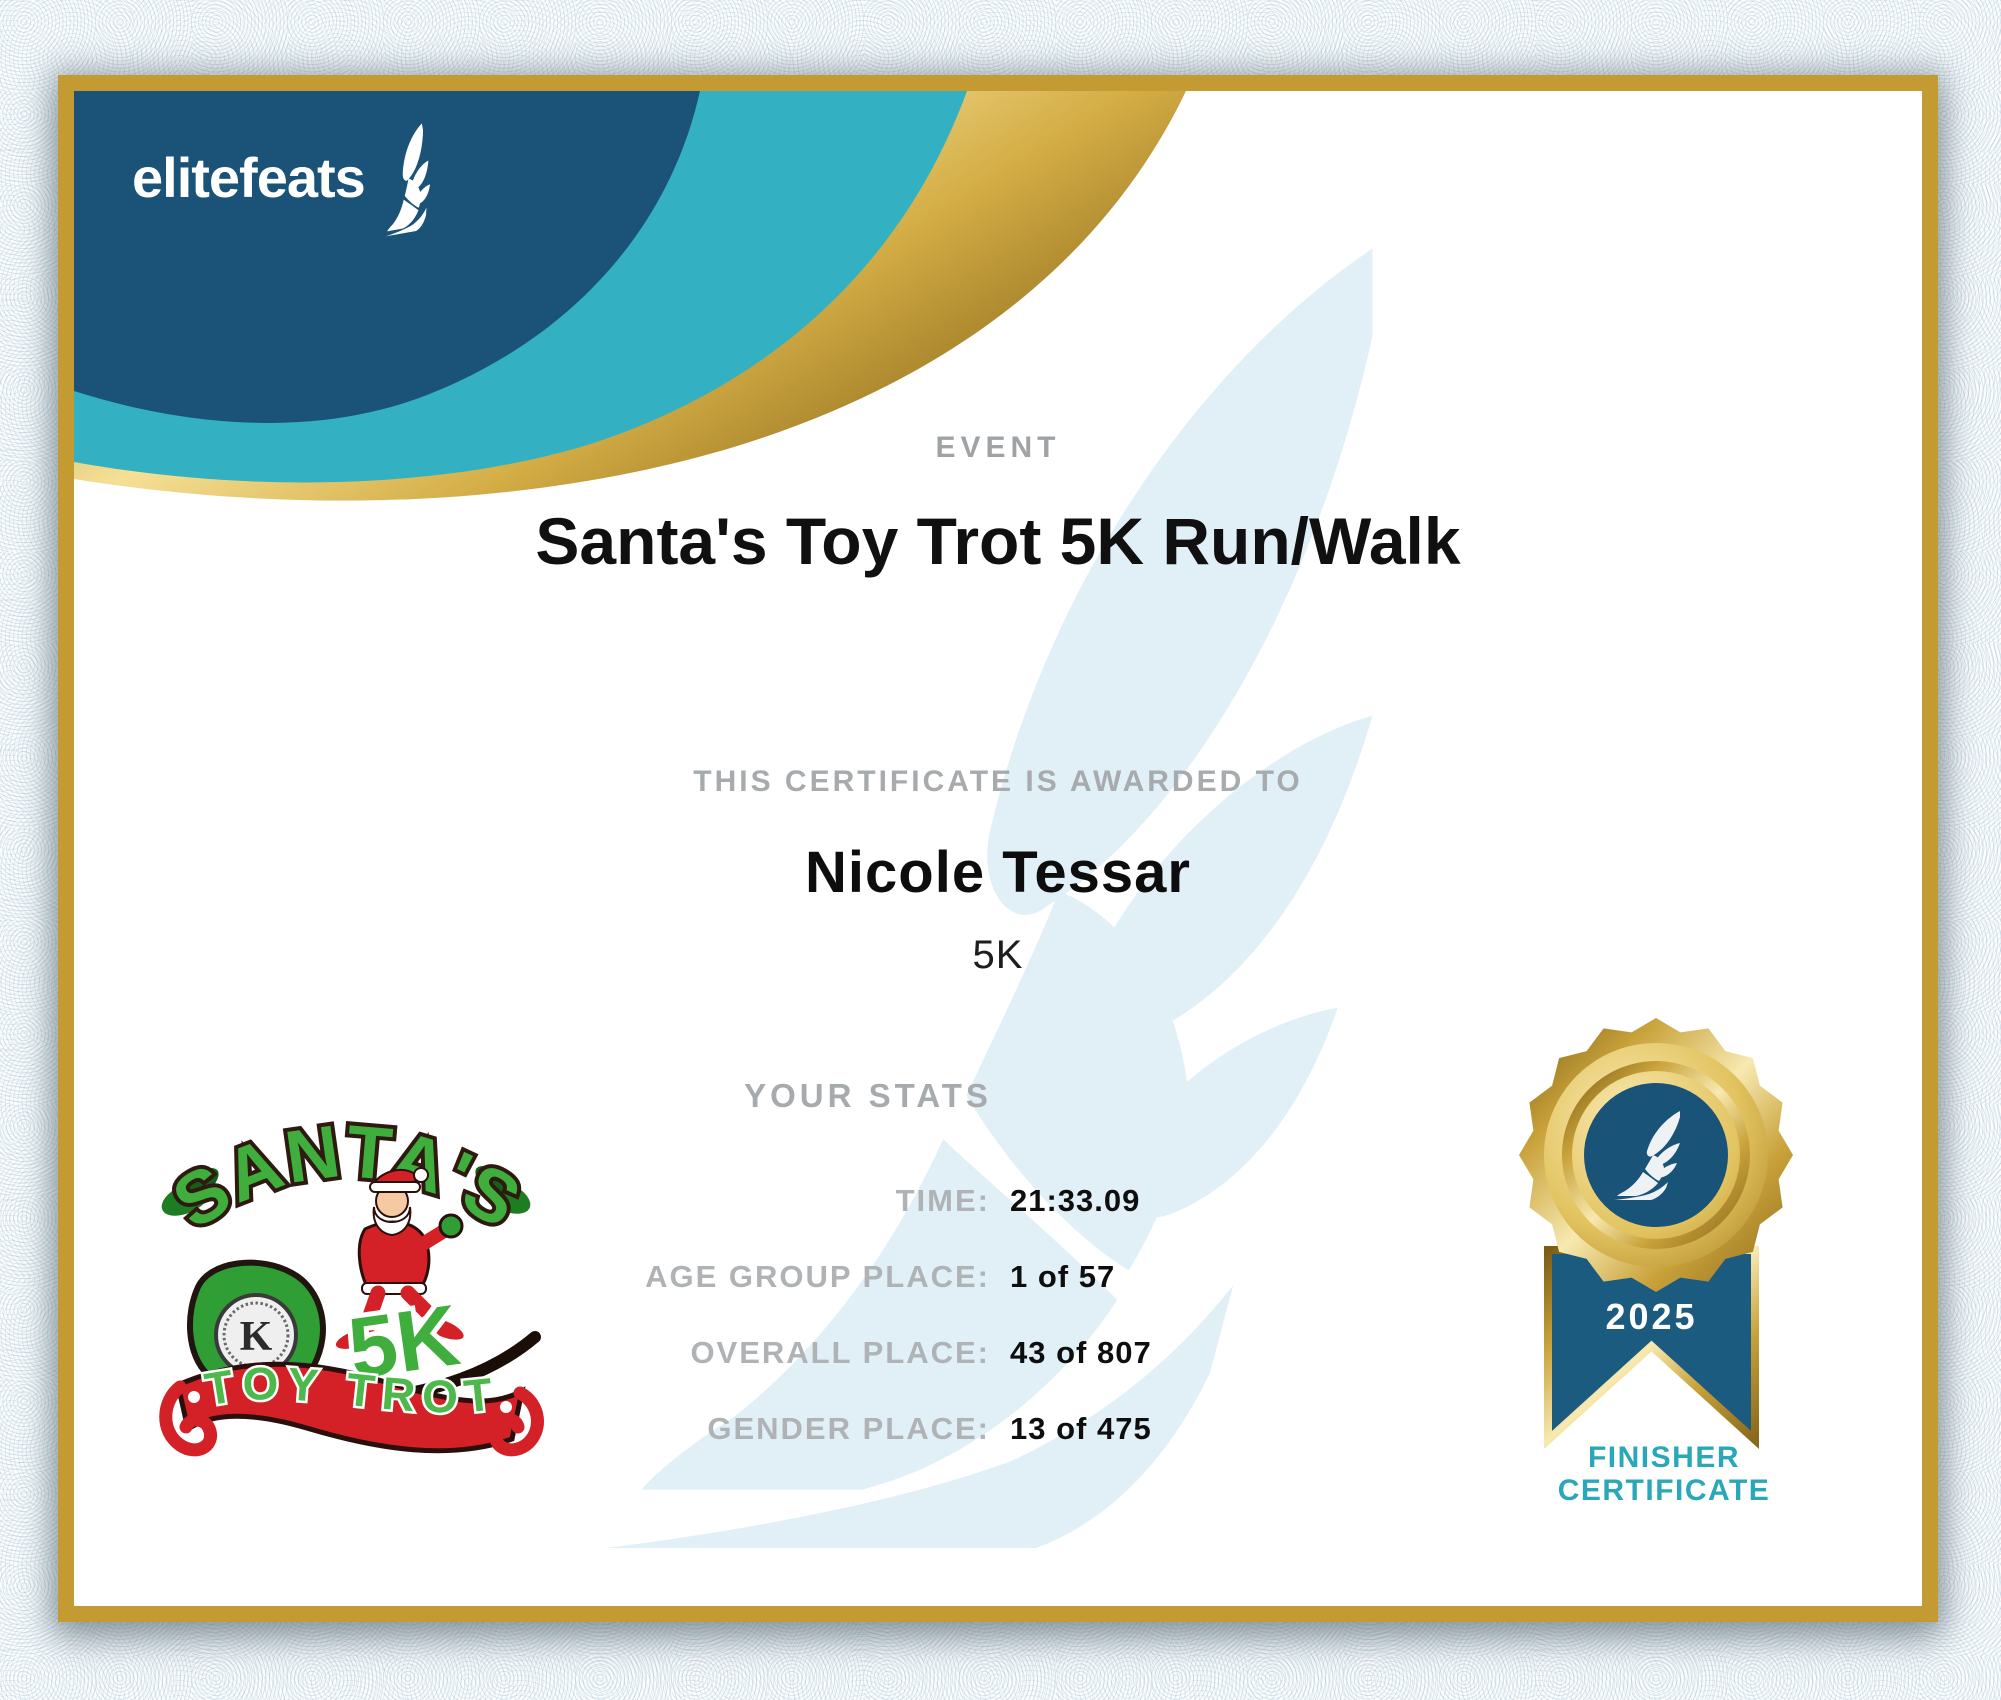 The width and height of the screenshot is (2001, 1700). Describe the element at coordinates (1651, 1348) in the screenshot. I see `medal-ribbon: 2025` at that location.